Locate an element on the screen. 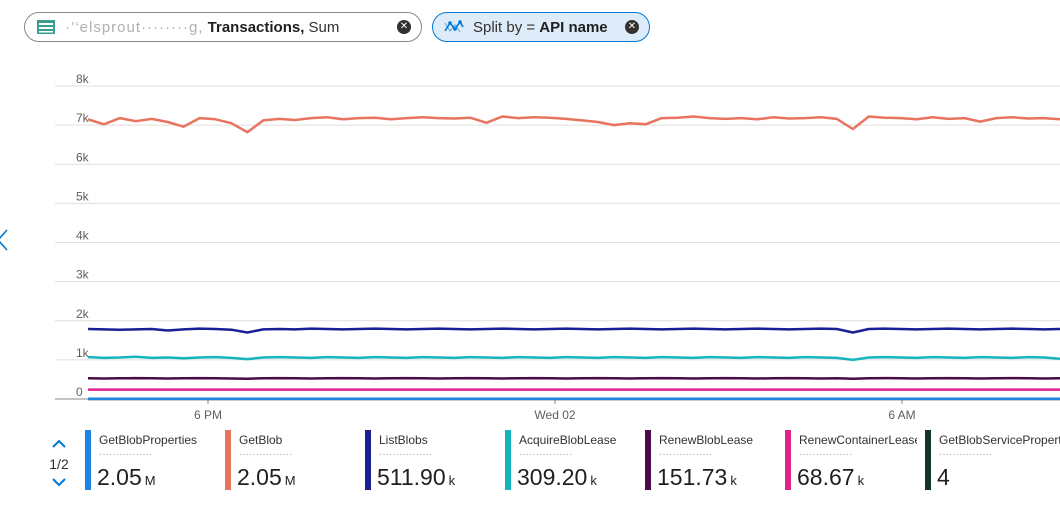 The image size is (1060, 524). storage-table-icon is located at coordinates (46, 27).